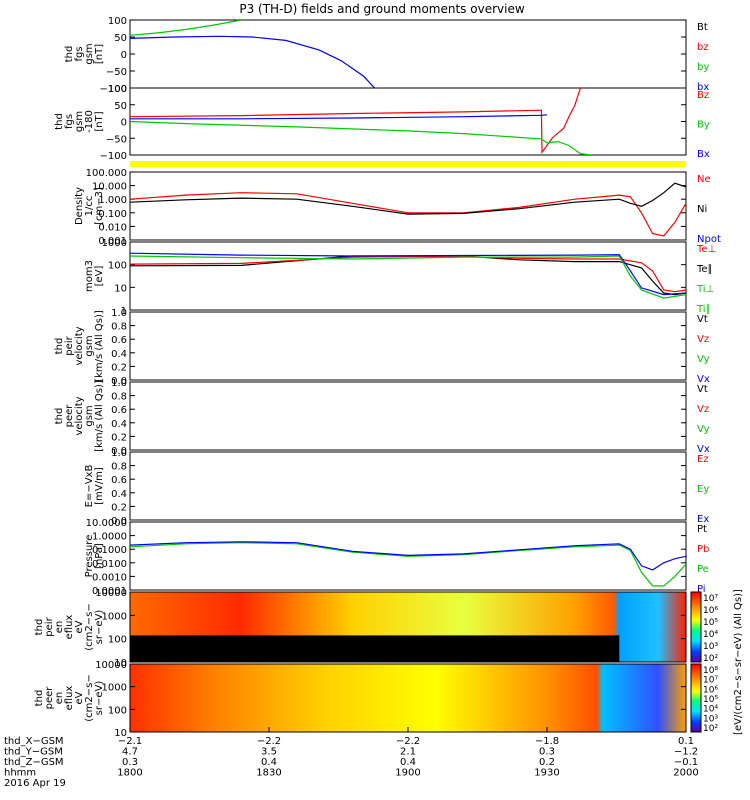 This screenshot has width=750, height=800. I want to click on y-tick-label: 1.0, so click(119, 453).